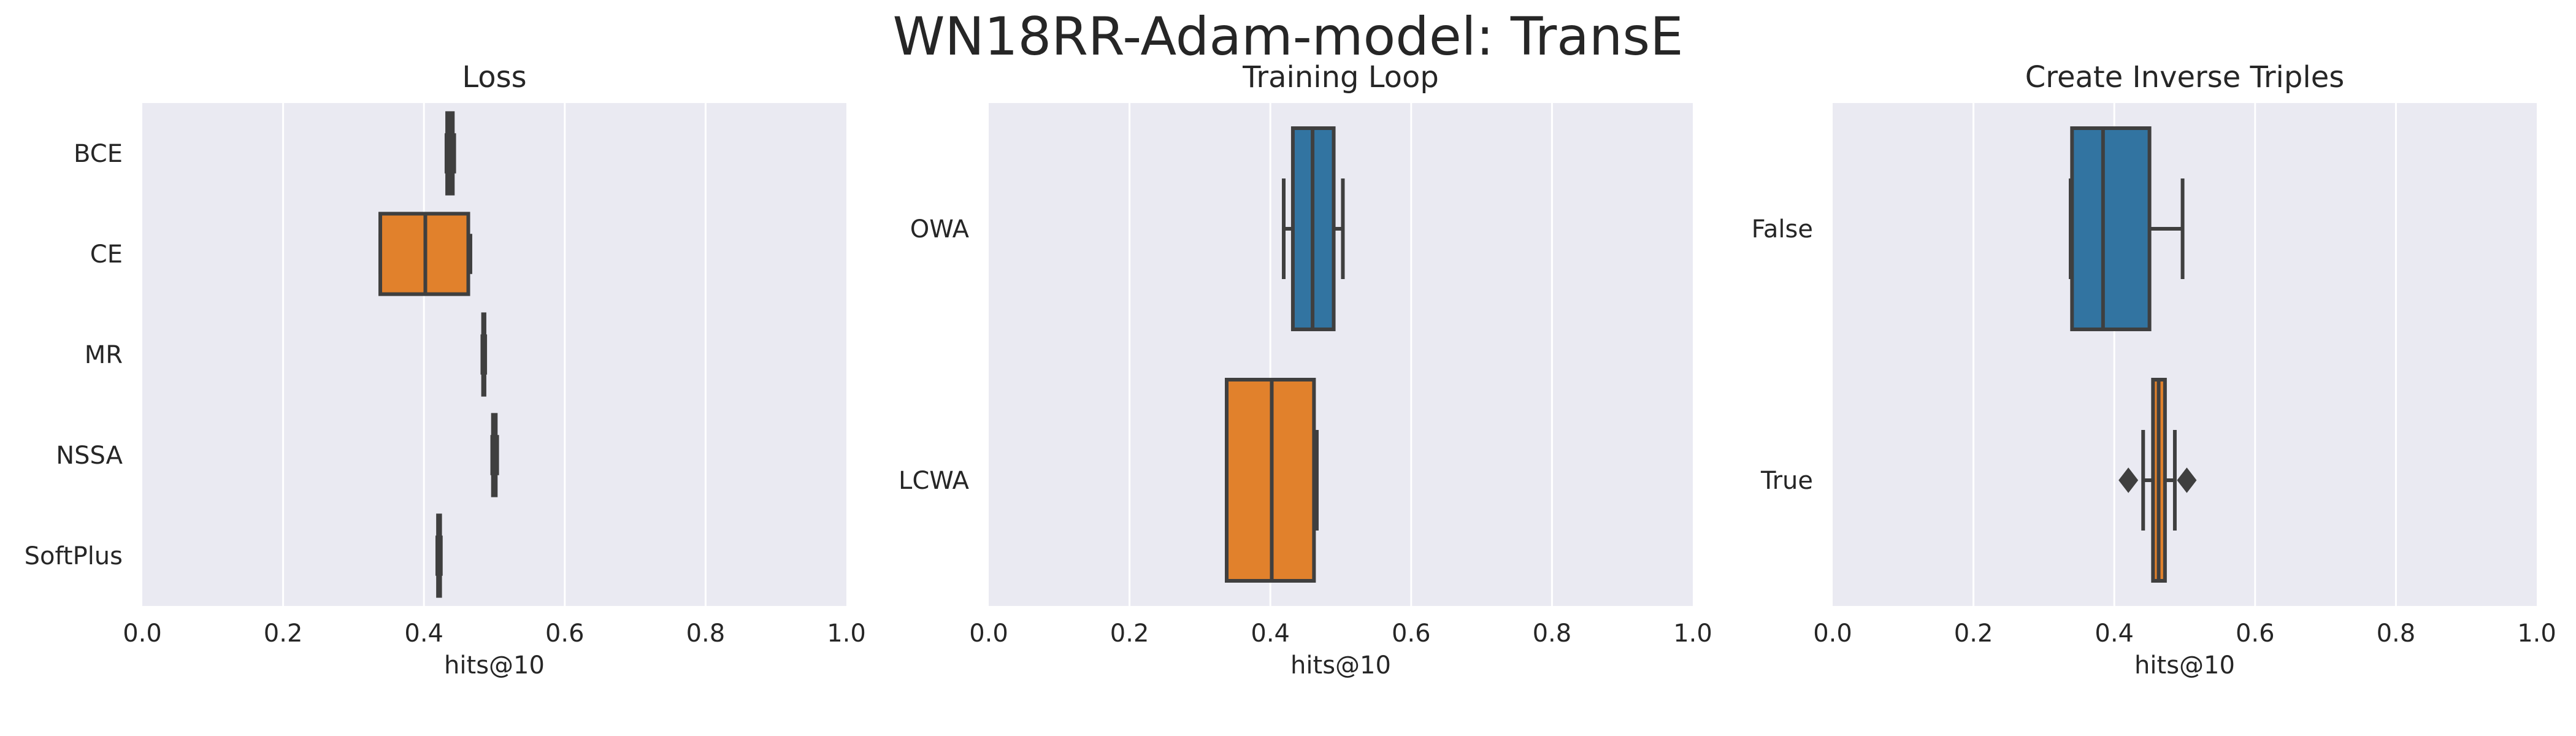 Image resolution: width=2576 pixels, height=736 pixels. I want to click on figure-title: WN18RR-Adam-model: TransE, so click(1288, 36).